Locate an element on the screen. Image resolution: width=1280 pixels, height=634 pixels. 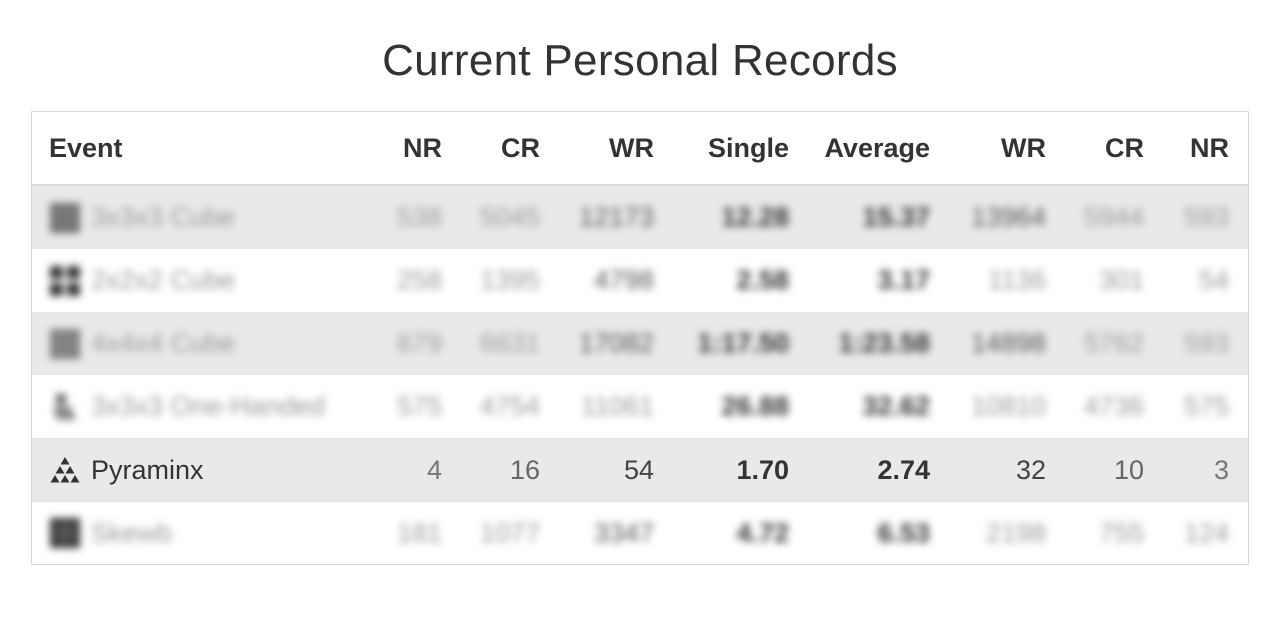
average-wr-cell: 10810 is located at coordinates (1008, 406).